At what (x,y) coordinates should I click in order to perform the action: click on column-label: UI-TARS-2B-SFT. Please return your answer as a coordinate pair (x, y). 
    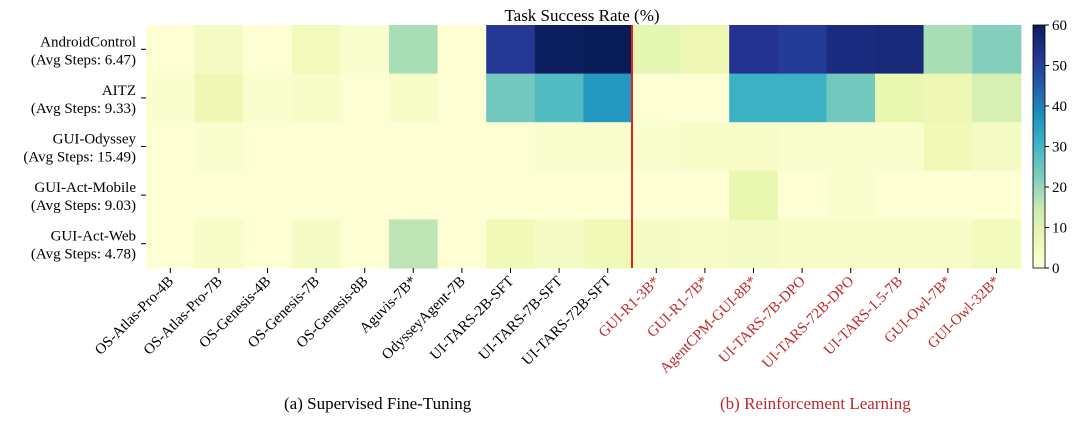
    Looking at the image, I should click on (472, 319).